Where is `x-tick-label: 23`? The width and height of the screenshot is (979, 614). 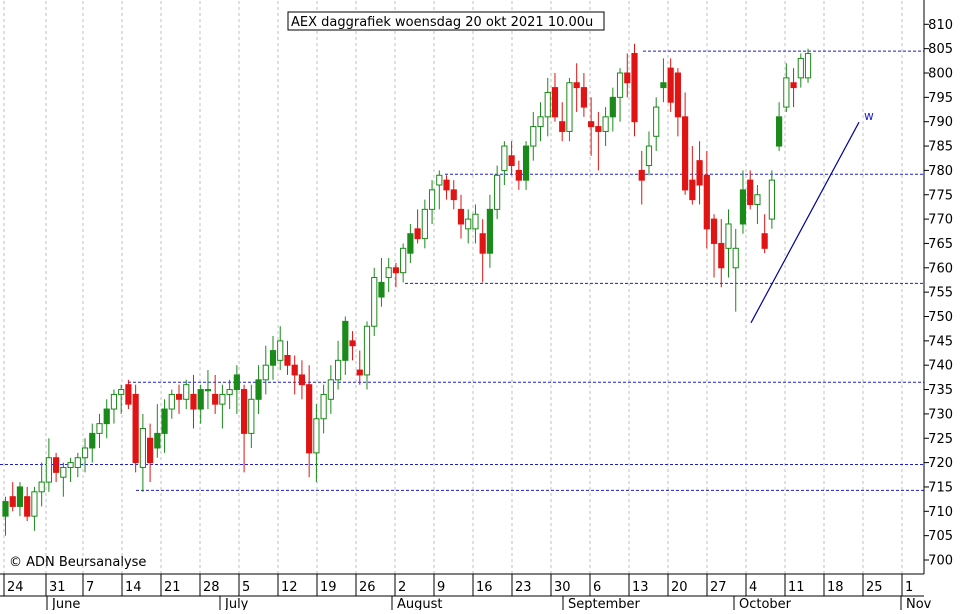
x-tick-label: 23 is located at coordinates (523, 587).